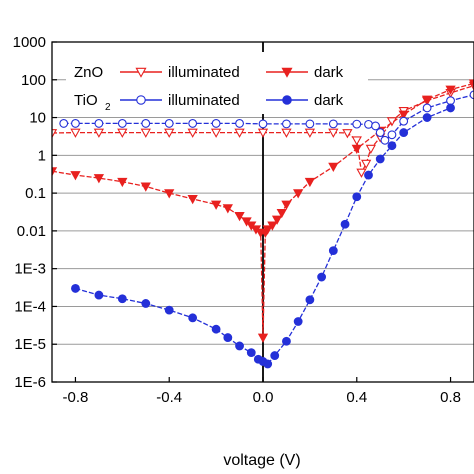 Image resolution: width=474 pixels, height=474 pixels. I want to click on y-tick-label: 100, so click(33, 80).